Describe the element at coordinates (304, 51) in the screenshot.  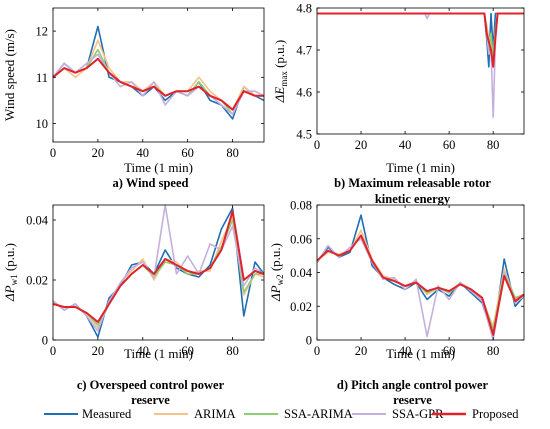
I see `y-tick-label: 4.7` at that location.